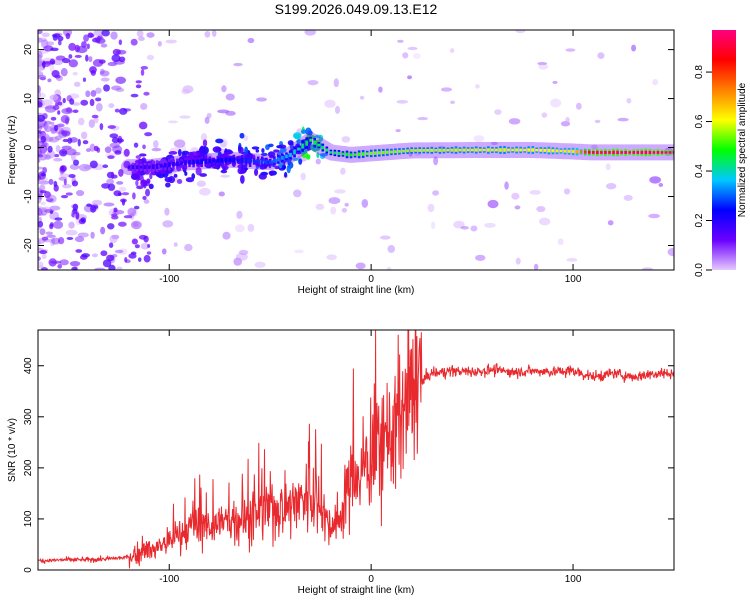 This screenshot has height=600, width=750. I want to click on colorbar-tick-label: 0.0, so click(699, 270).